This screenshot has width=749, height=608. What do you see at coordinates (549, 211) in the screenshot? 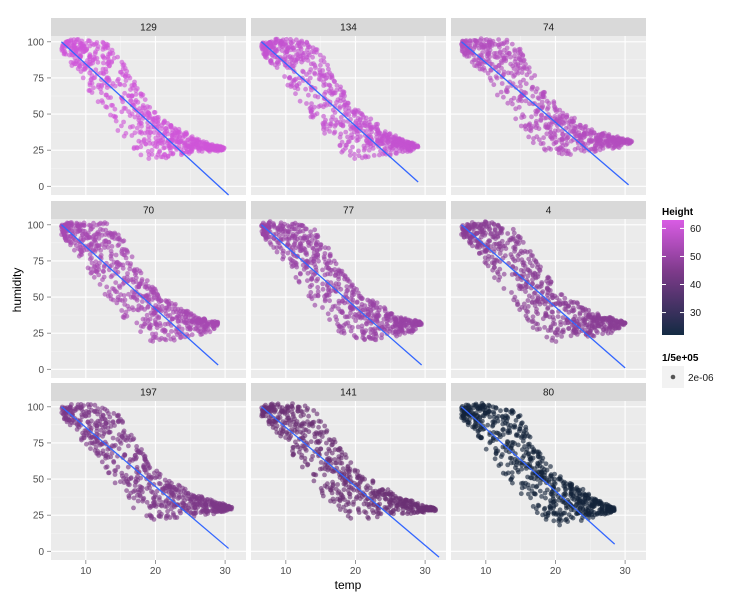
I see `facet-strip-label: 4` at bounding box center [549, 211].